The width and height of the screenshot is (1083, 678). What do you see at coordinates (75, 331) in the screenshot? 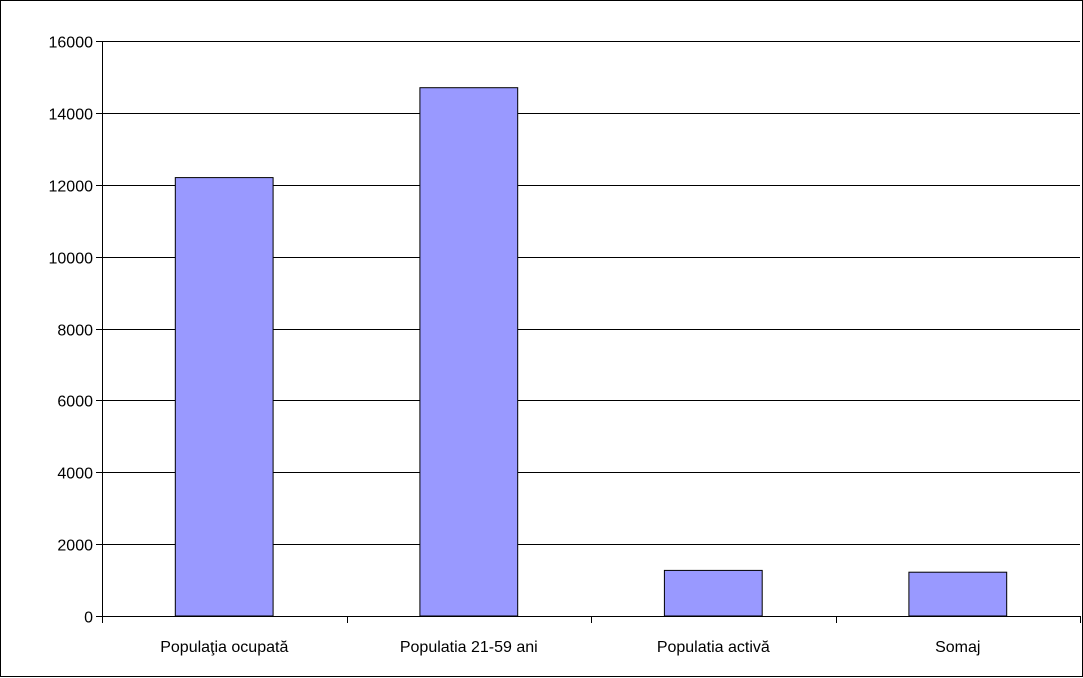
I see `y-tick-label: 8000` at bounding box center [75, 331].